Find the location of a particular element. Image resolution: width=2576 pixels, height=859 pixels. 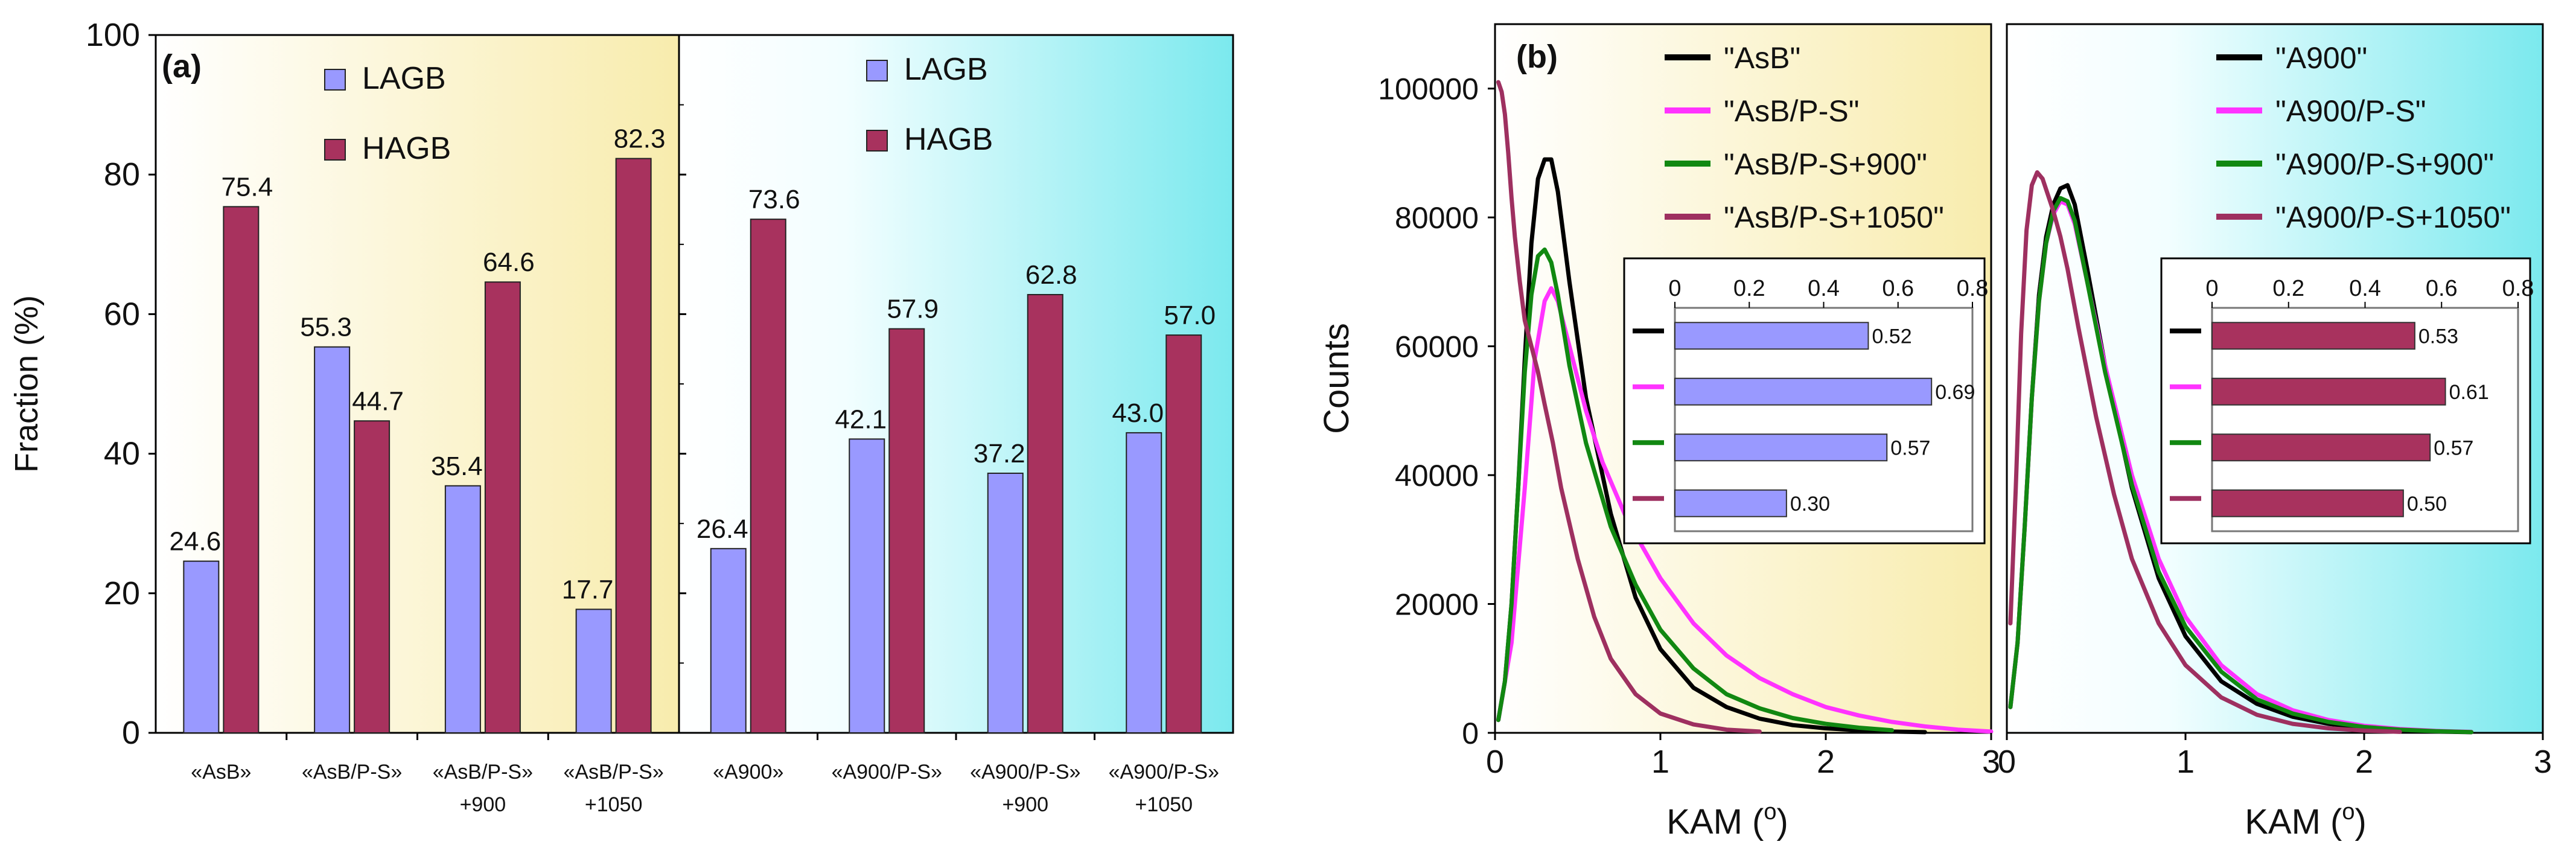

panel-a-data-label: 75.4 is located at coordinates (247, 187).